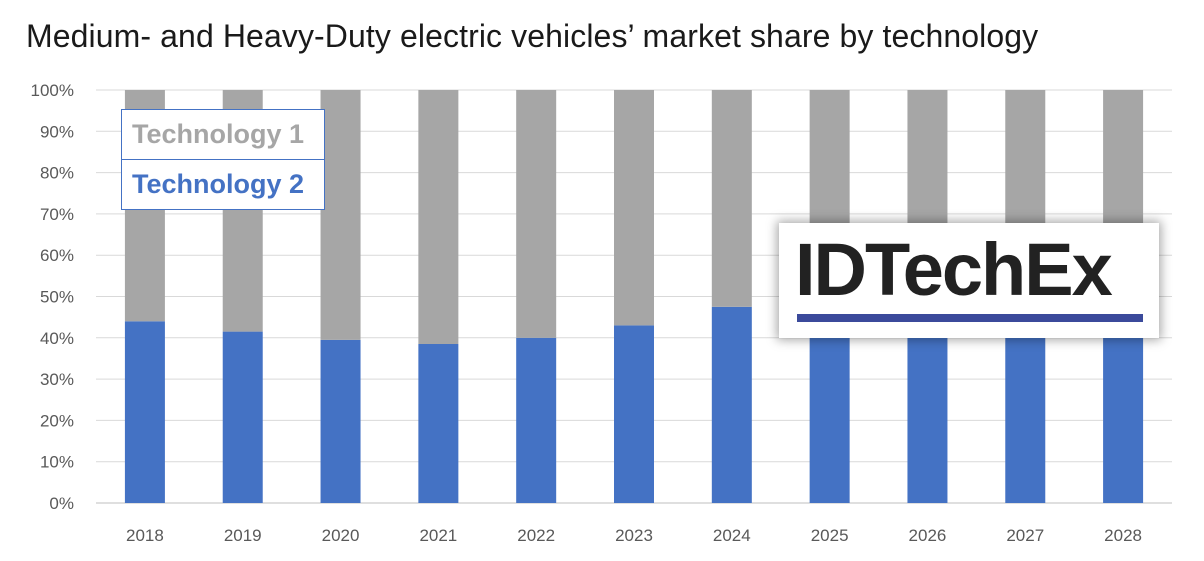  What do you see at coordinates (57, 255) in the screenshot?
I see `y-tick-label: 60%` at bounding box center [57, 255].